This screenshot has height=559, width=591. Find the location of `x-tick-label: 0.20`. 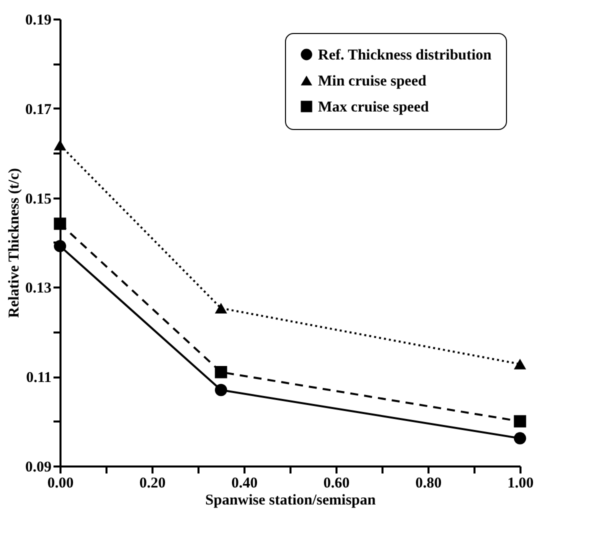

x-tick-label: 0.20 is located at coordinates (152, 484).